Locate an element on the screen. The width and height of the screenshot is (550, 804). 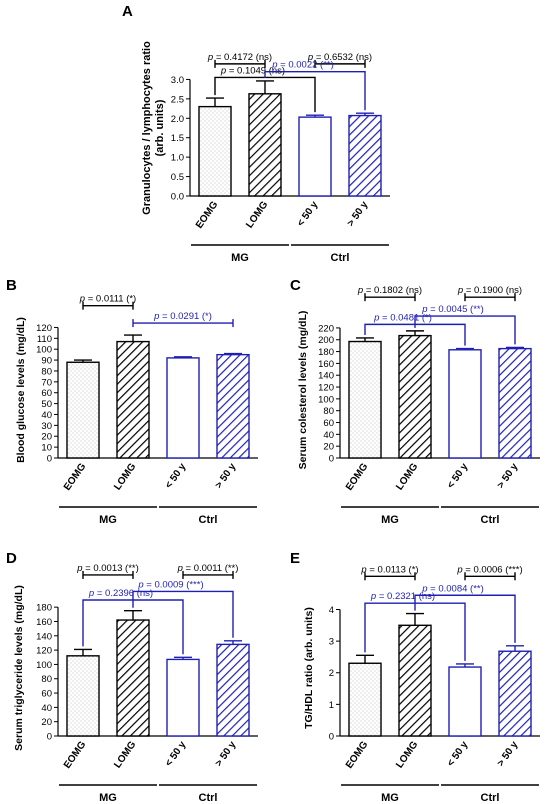
p-value-label: p = 0.0481 (*) is located at coordinates (402, 317).